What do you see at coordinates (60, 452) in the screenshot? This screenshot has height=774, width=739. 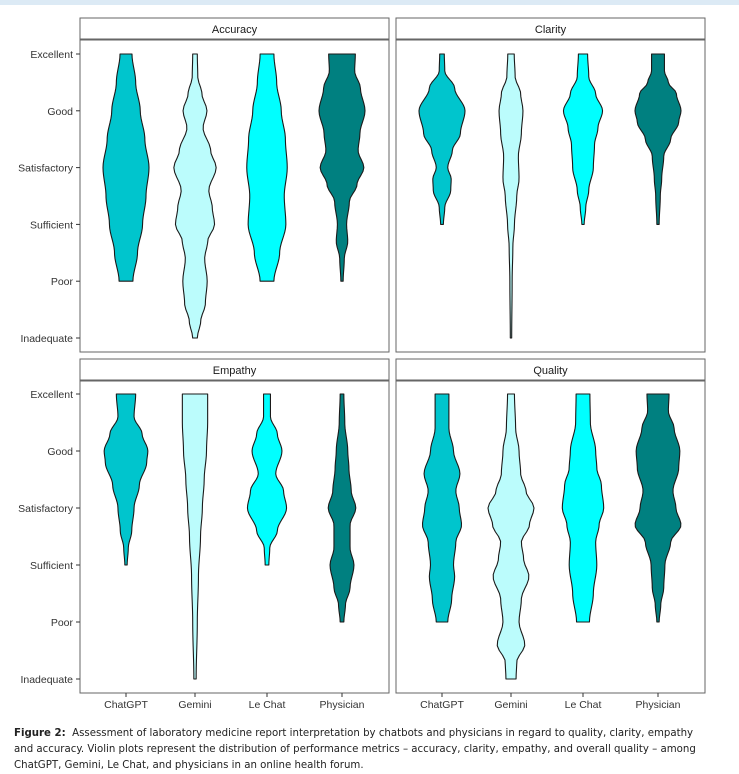 I see `y-tick-label-empathy-good: Good` at bounding box center [60, 452].